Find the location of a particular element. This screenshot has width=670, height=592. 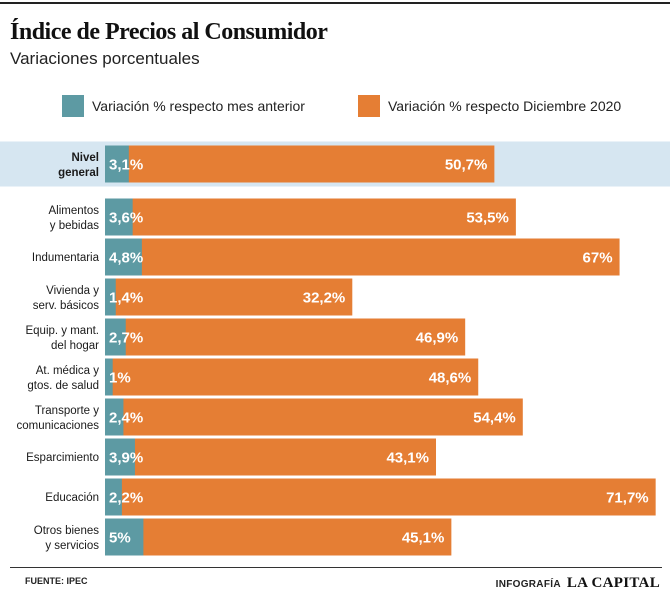

category-label-line: del hogar is located at coordinates (75, 346).